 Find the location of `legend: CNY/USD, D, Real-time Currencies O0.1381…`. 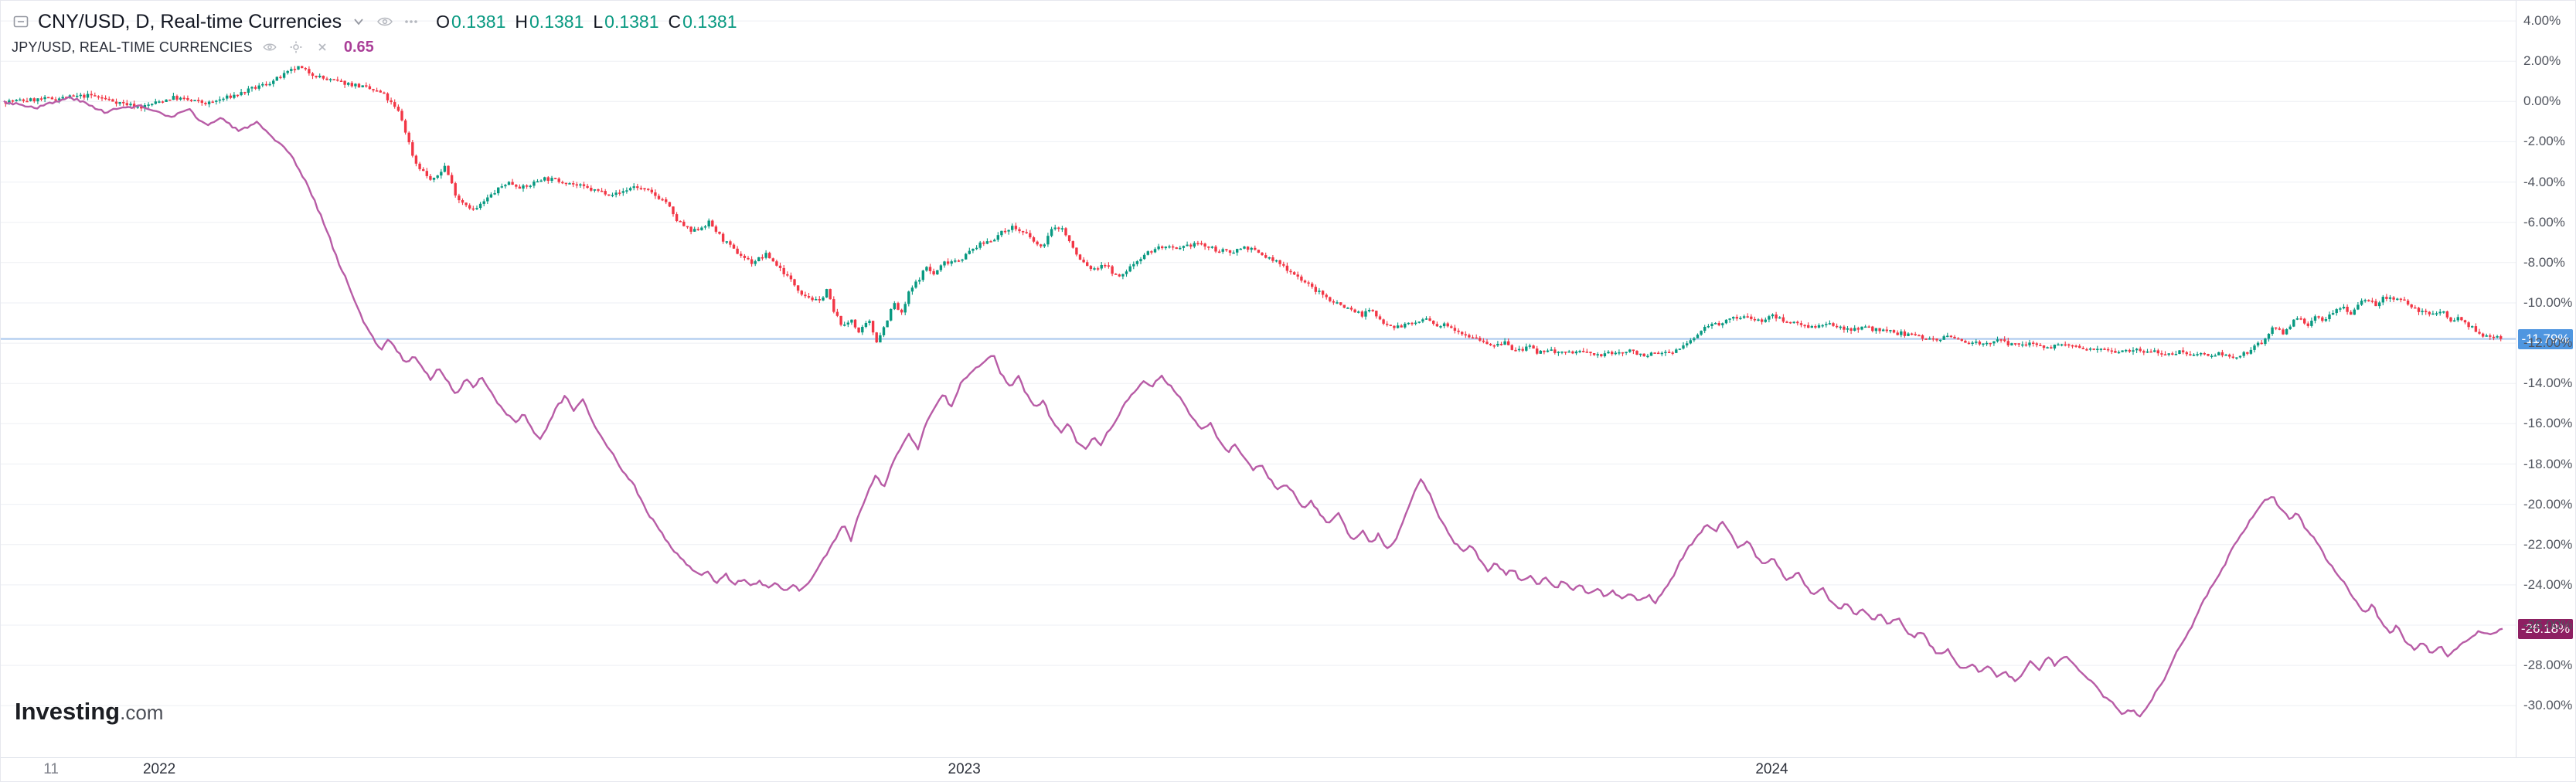

legend: CNY/USD, D, Real-time Currencies O0.1381… is located at coordinates (374, 33).